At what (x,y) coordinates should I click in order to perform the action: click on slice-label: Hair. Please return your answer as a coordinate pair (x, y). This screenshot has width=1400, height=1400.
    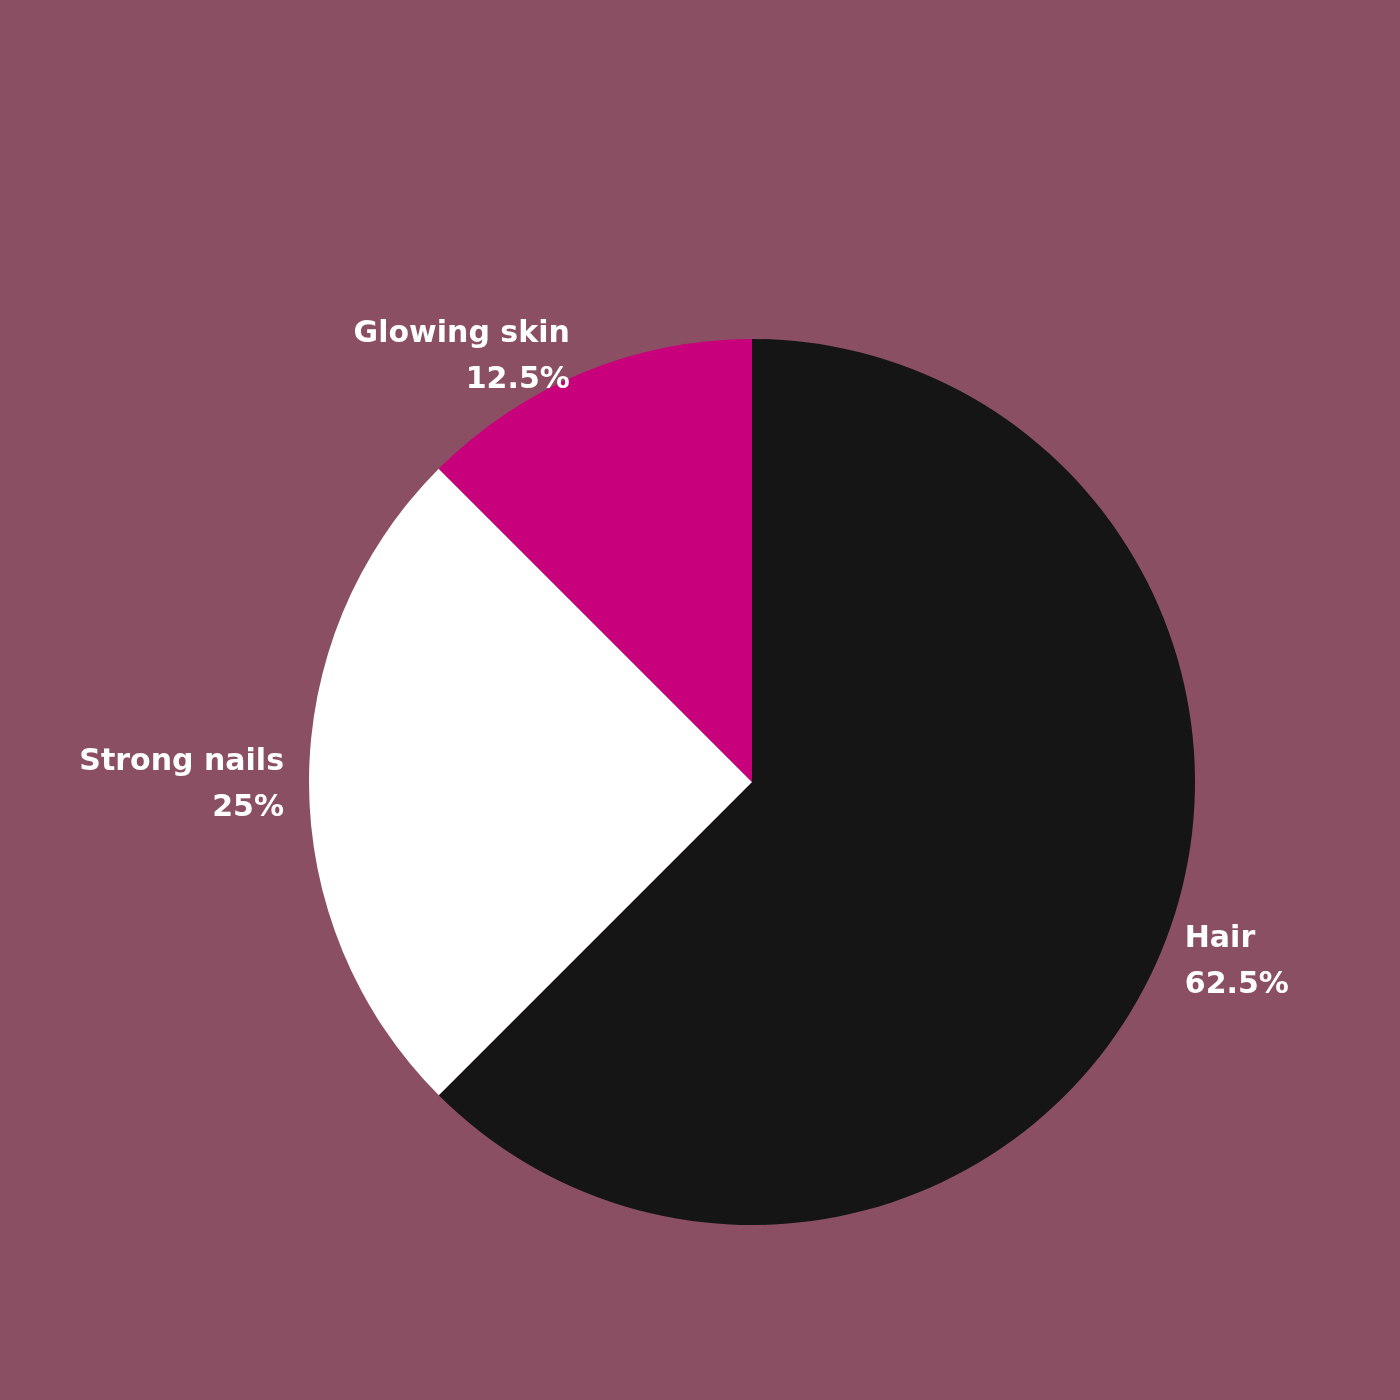
    Looking at the image, I should click on (1220, 936).